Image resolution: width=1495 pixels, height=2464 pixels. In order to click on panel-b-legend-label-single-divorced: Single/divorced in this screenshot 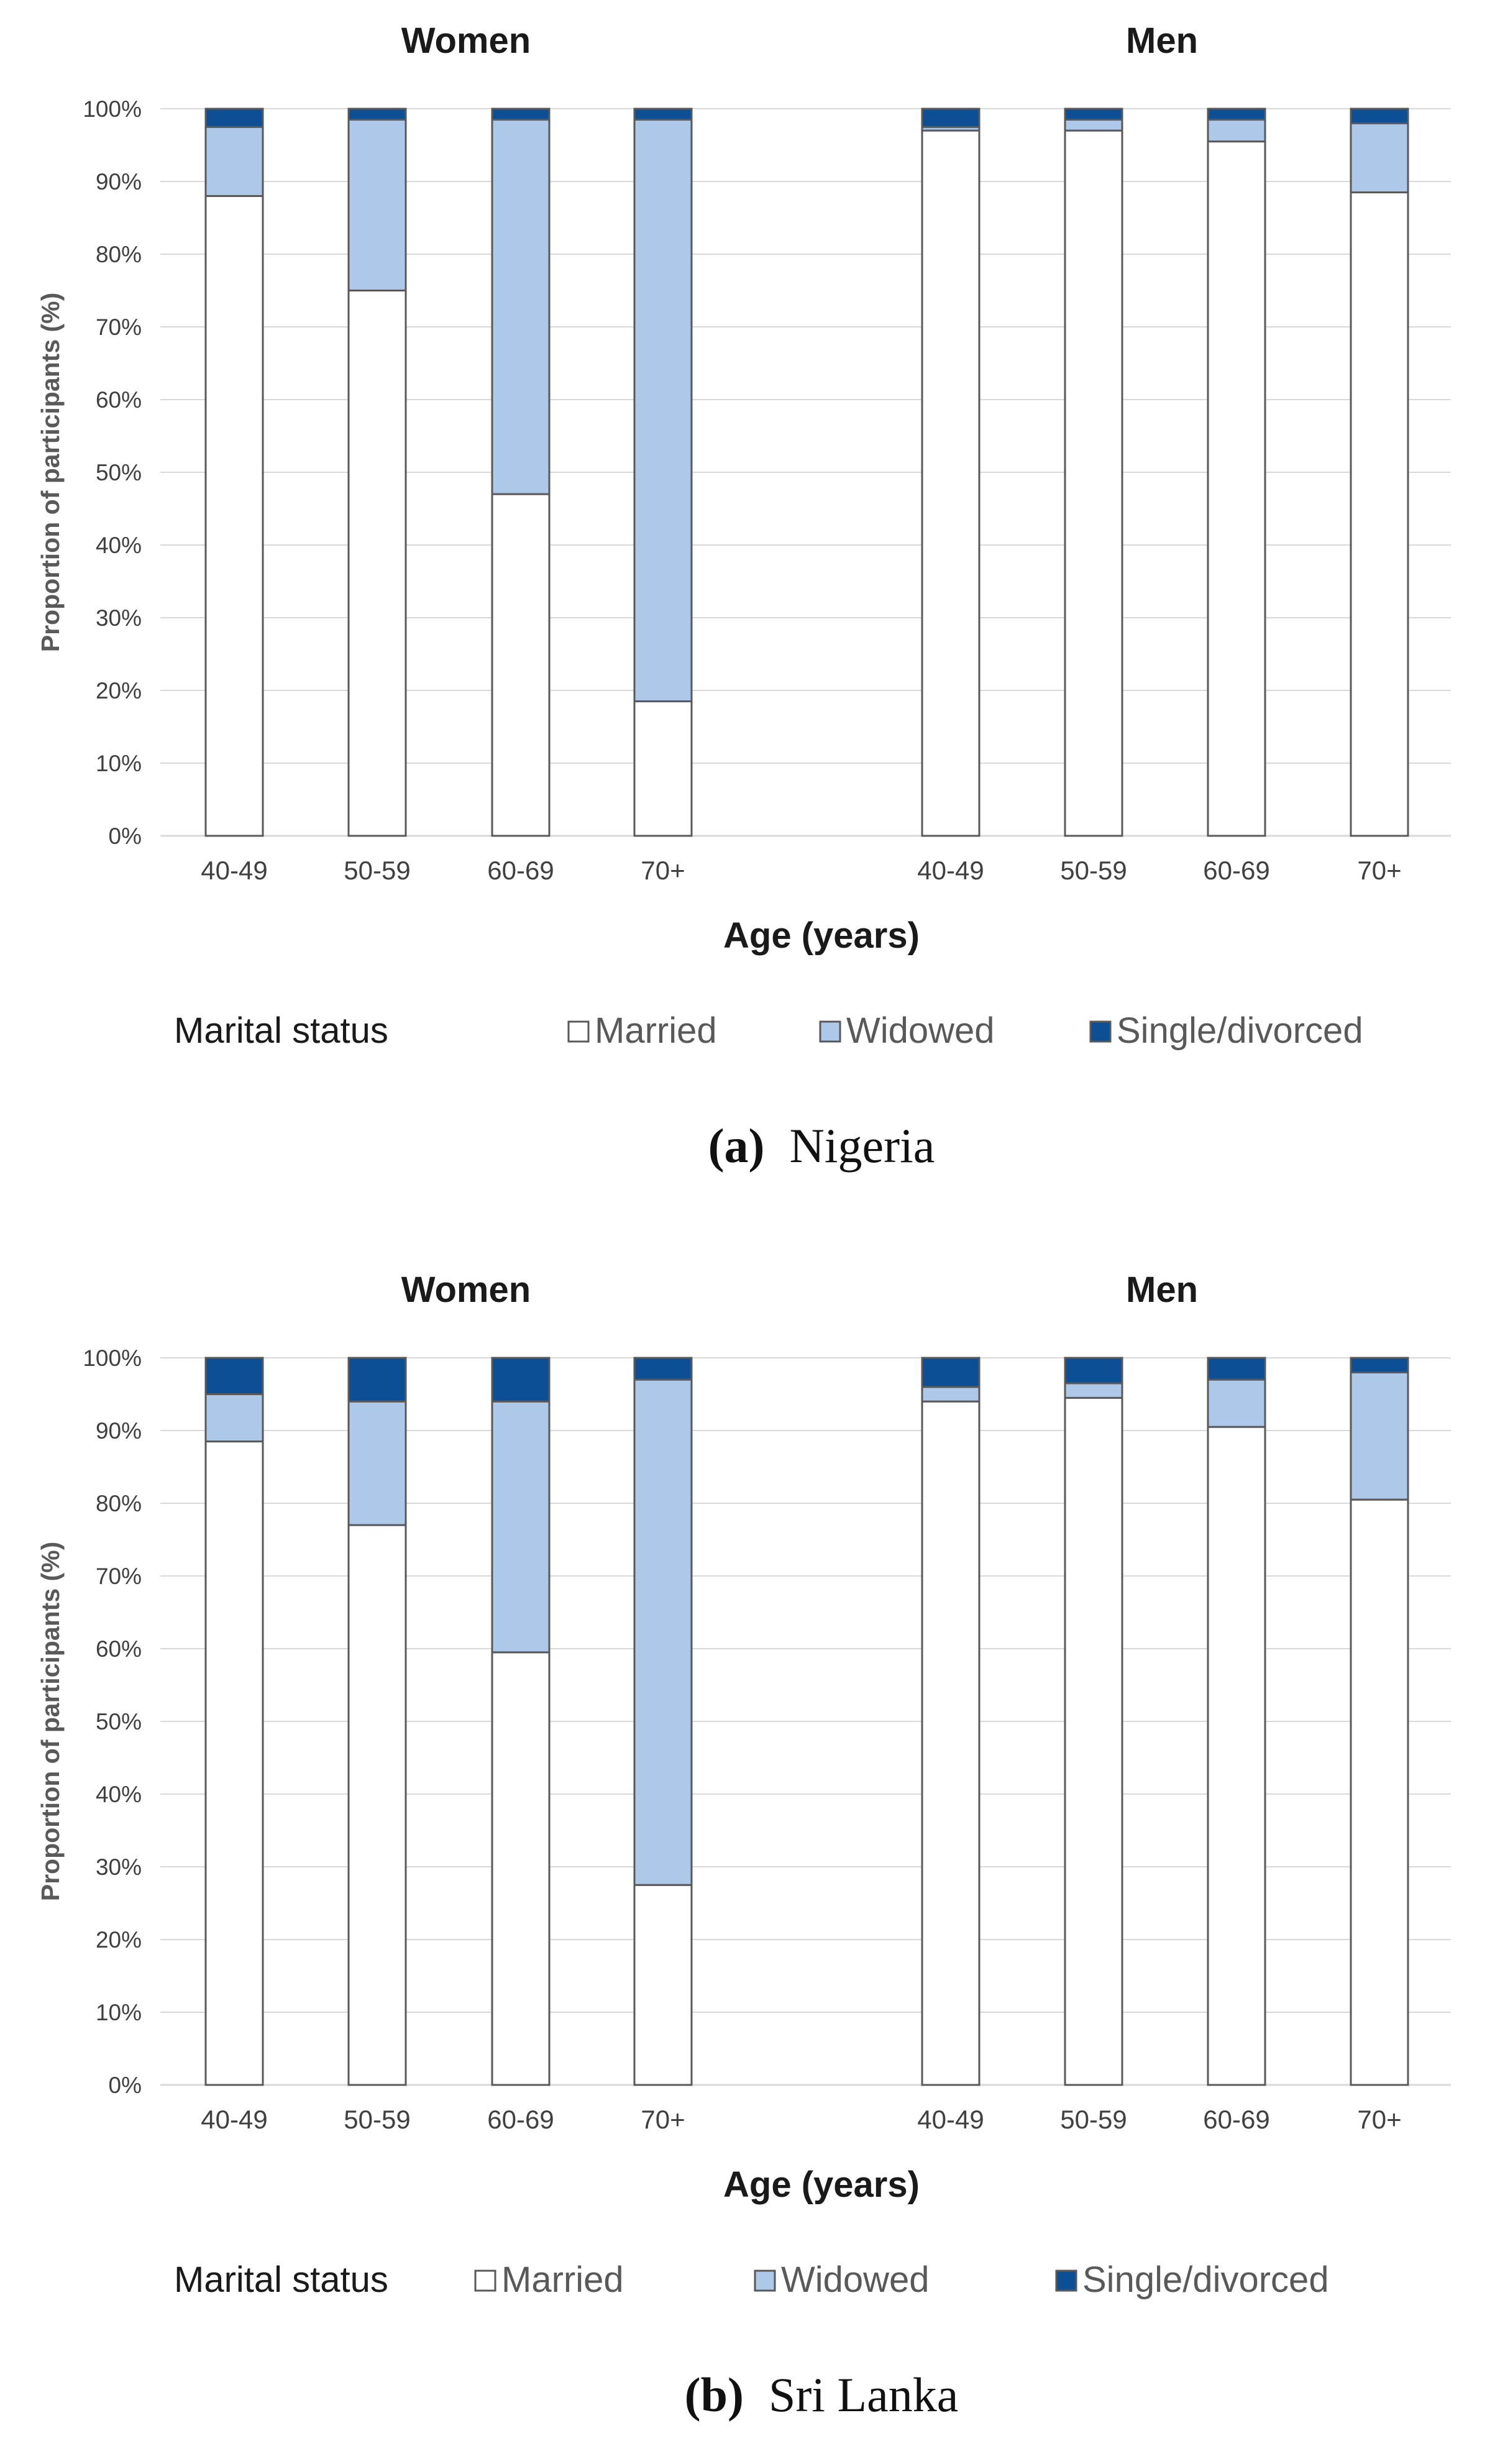, I will do `click(1205, 2280)`.